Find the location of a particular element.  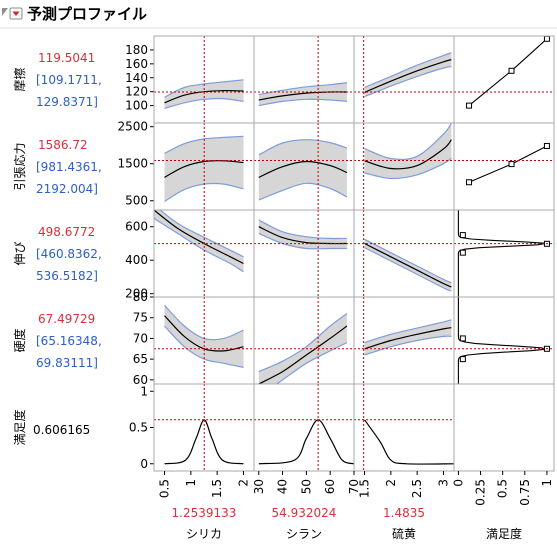

x-tick-label-1-0: 30 is located at coordinates (259, 486).